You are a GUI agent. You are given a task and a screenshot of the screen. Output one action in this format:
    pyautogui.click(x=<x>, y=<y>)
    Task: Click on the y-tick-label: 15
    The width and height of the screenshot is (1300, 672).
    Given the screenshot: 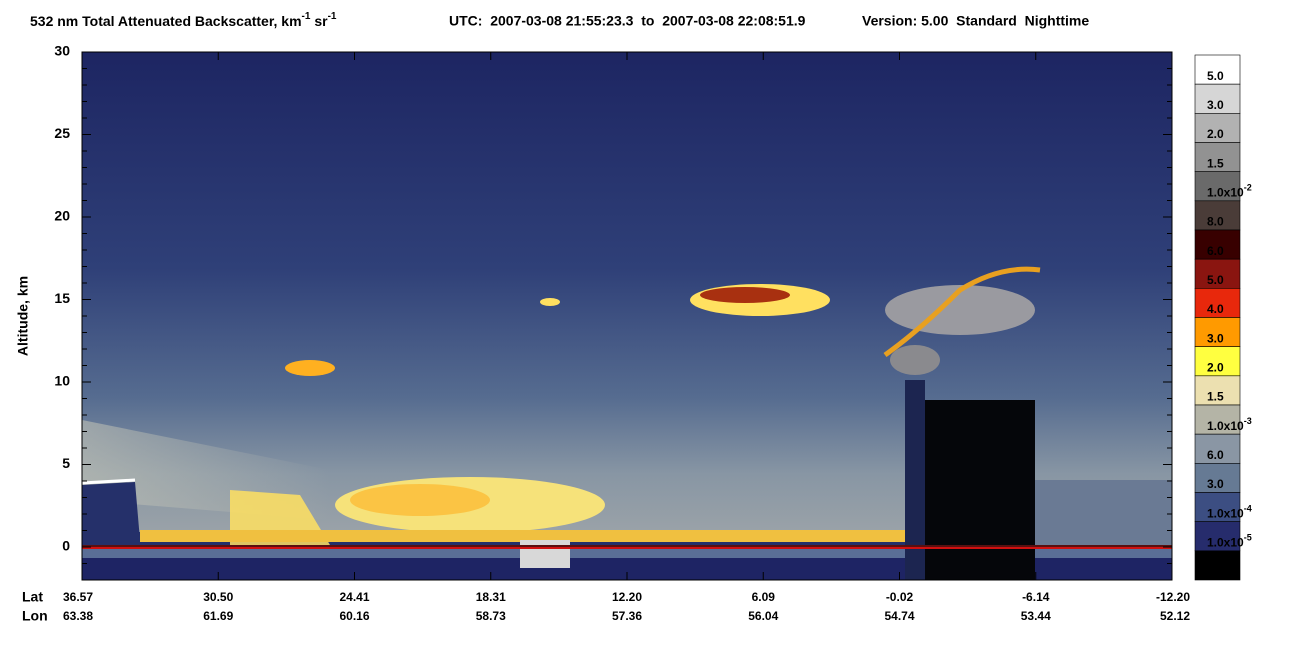 What is the action you would take?
    pyautogui.click(x=62, y=298)
    